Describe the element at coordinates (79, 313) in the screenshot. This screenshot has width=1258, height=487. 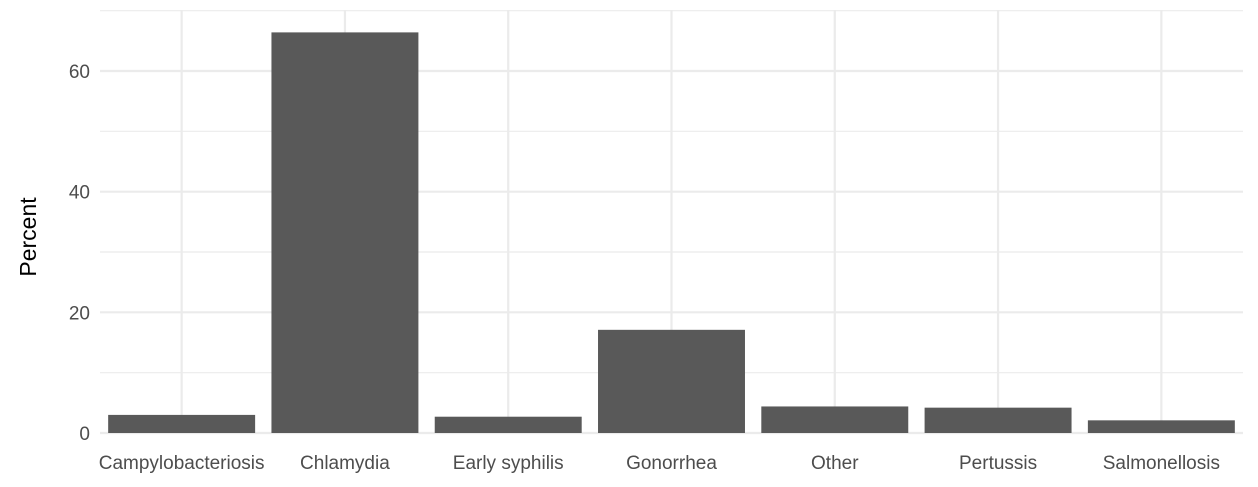
I see `y-tick-label: 20` at that location.